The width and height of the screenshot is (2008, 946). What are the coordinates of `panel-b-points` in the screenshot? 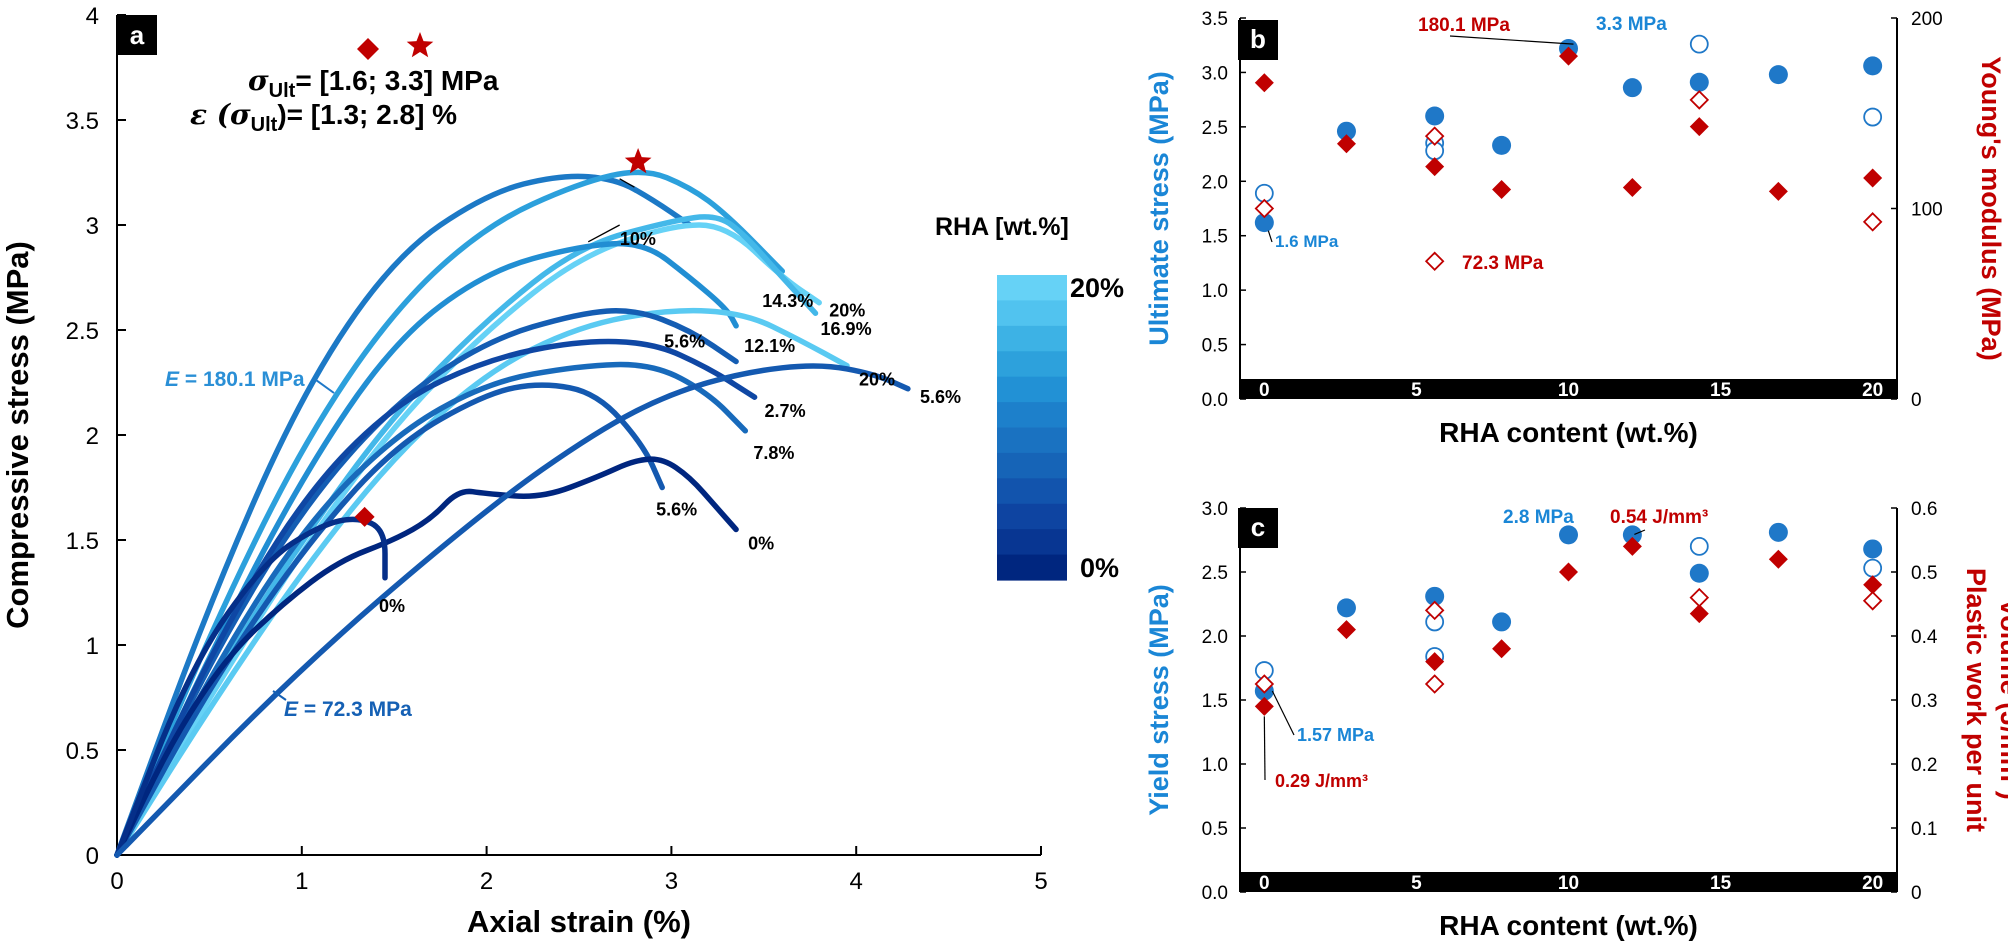 It's located at (1568, 153).